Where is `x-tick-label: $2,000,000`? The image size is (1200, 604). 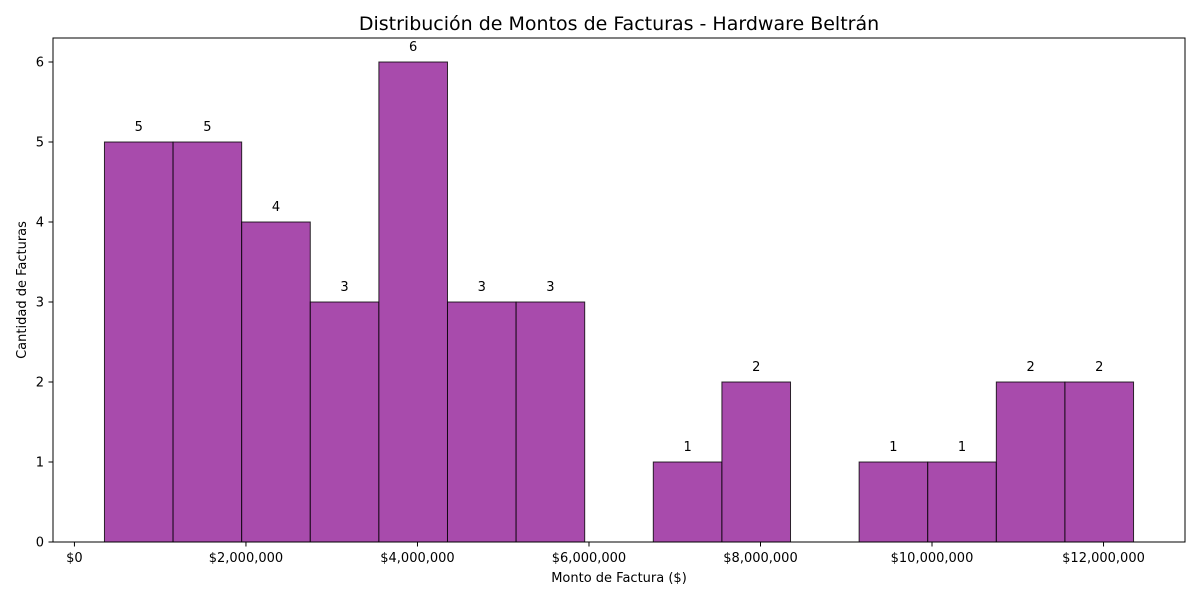
x-tick-label: $2,000,000 is located at coordinates (246, 558).